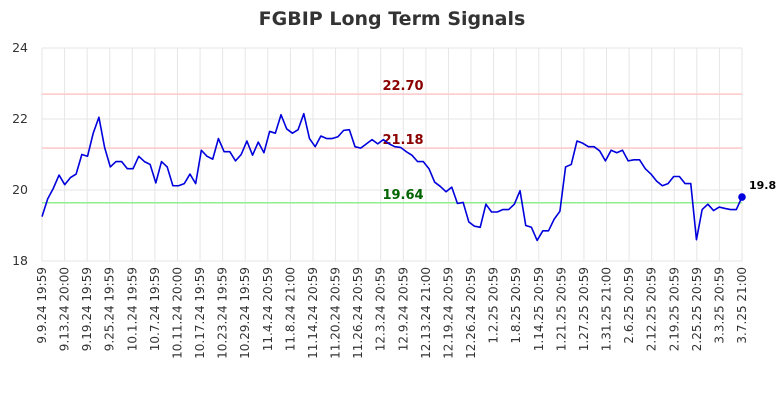 Image resolution: width=784 pixels, height=400 pixels. What do you see at coordinates (177, 313) in the screenshot?
I see `x-tick-label: 10.11.24 20:00` at bounding box center [177, 313].